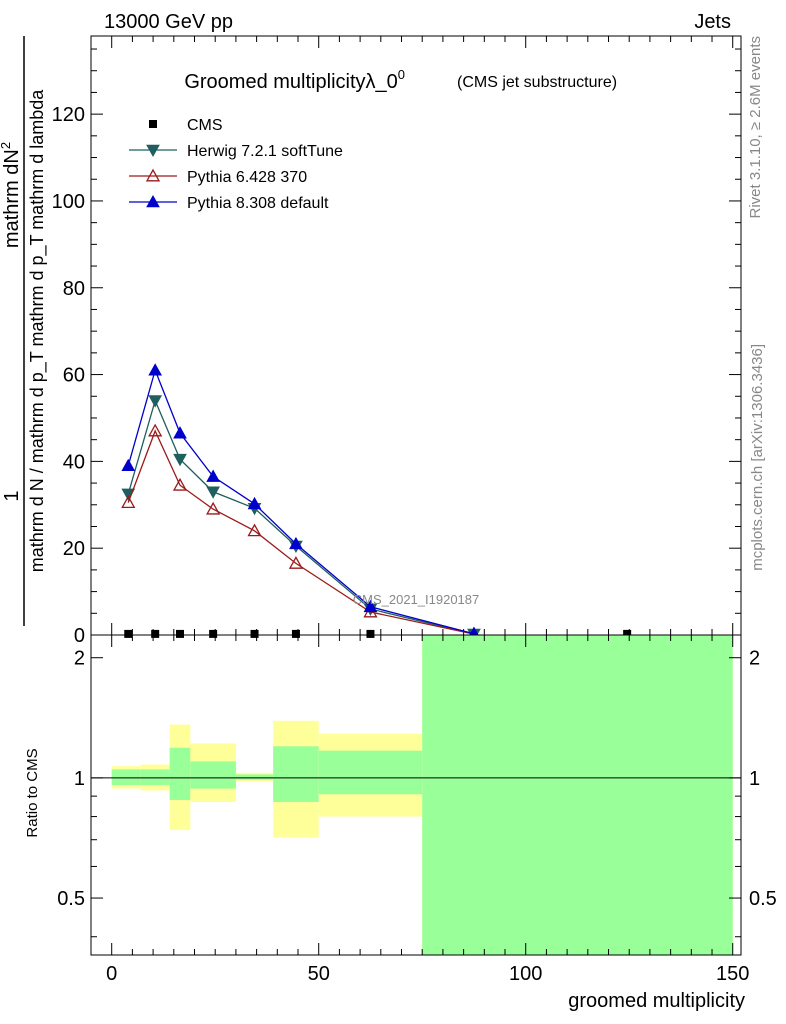 The height and width of the screenshot is (1024, 786). I want to click on ratio-y-axis-label: Ratio to CMS, so click(32, 792).